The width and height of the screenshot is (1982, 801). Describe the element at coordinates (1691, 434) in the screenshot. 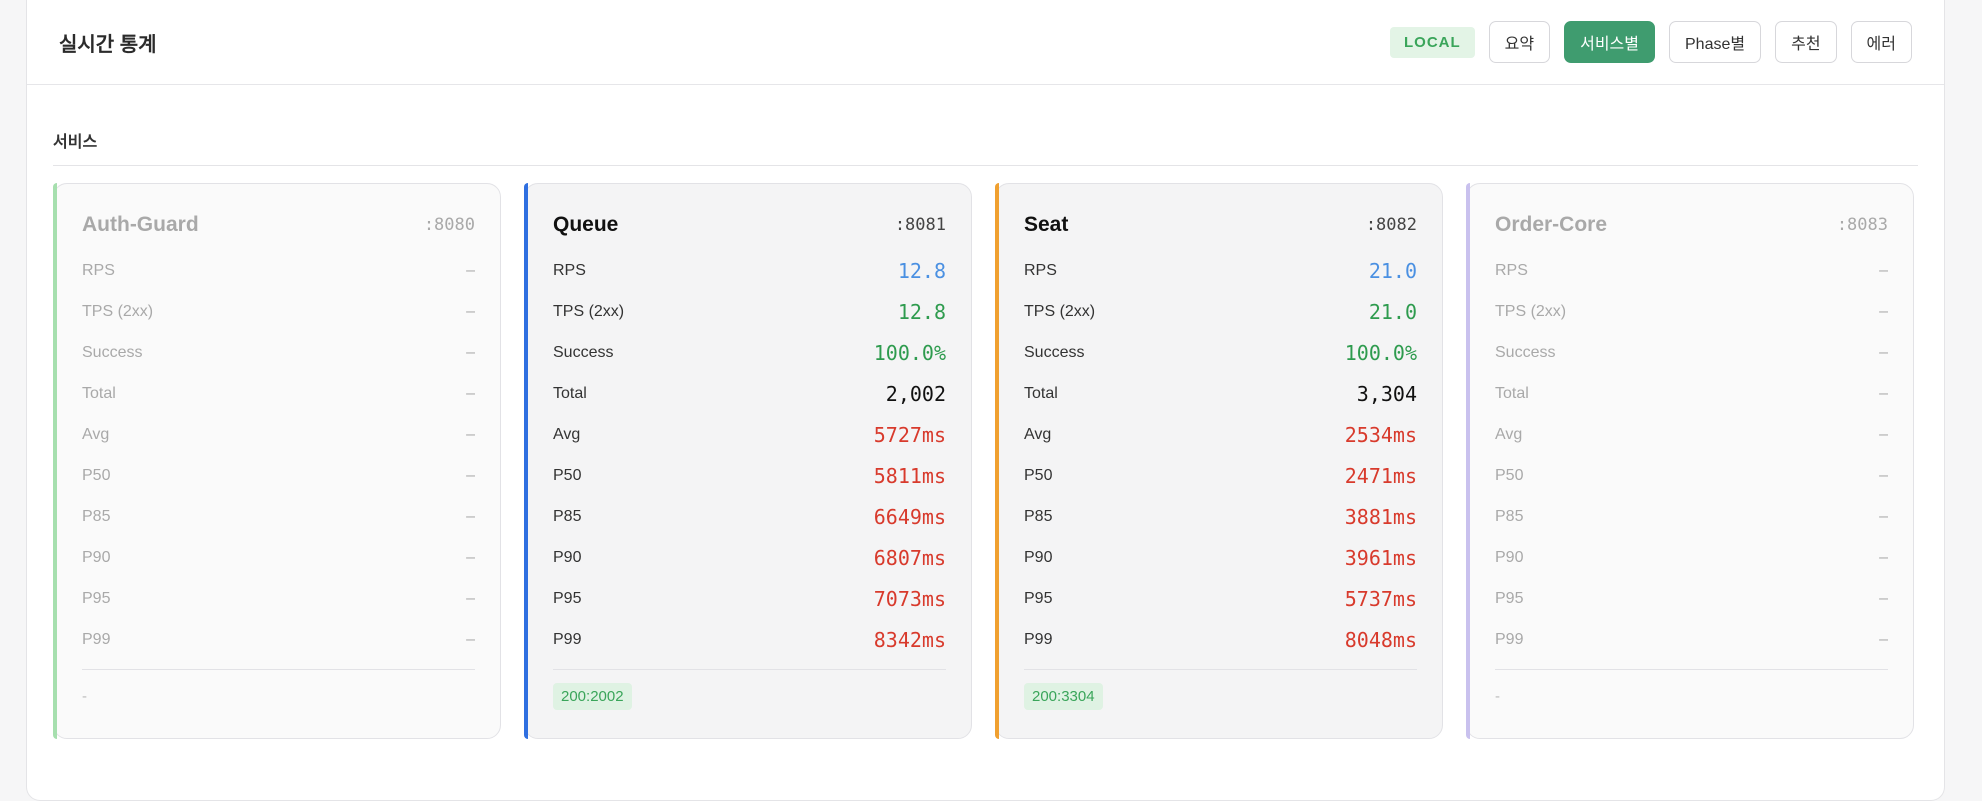

I see `metric-row-avg: Avg –` at that location.